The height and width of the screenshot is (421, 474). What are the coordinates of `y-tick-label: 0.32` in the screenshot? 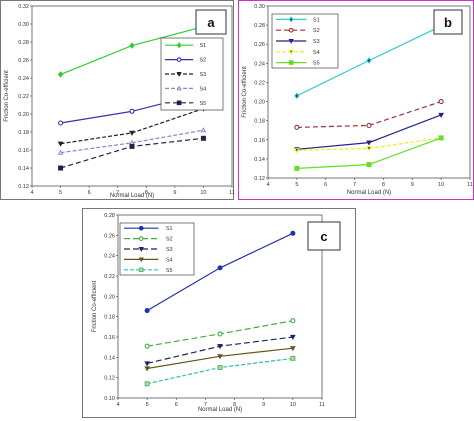 It's located at (23, 7).